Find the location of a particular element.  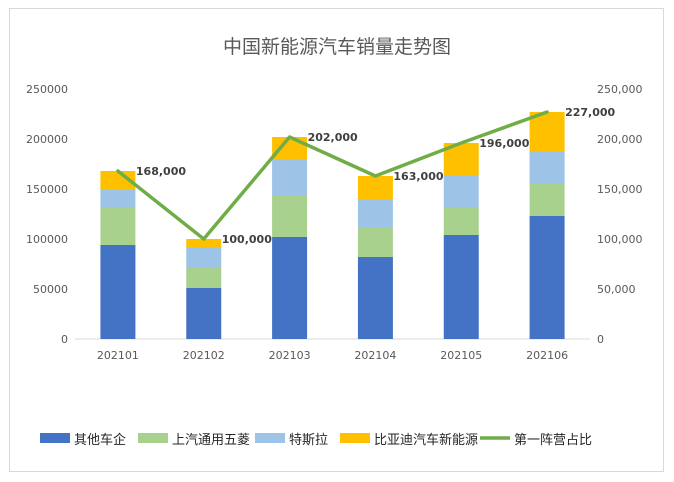

legend-label: 上汽通用五菱 is located at coordinates (211, 440).